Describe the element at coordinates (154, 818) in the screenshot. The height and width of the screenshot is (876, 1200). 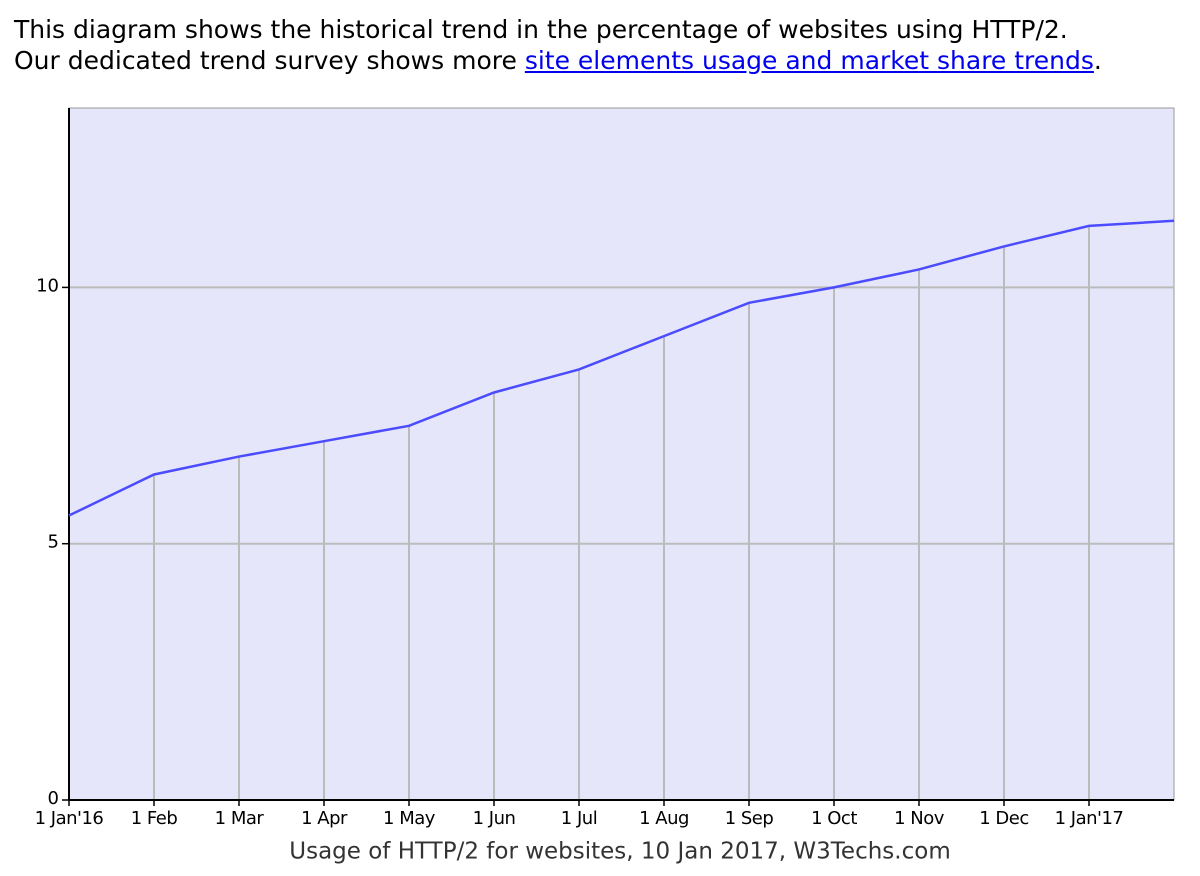
I see `x-tick-label: 1 Feb` at that location.